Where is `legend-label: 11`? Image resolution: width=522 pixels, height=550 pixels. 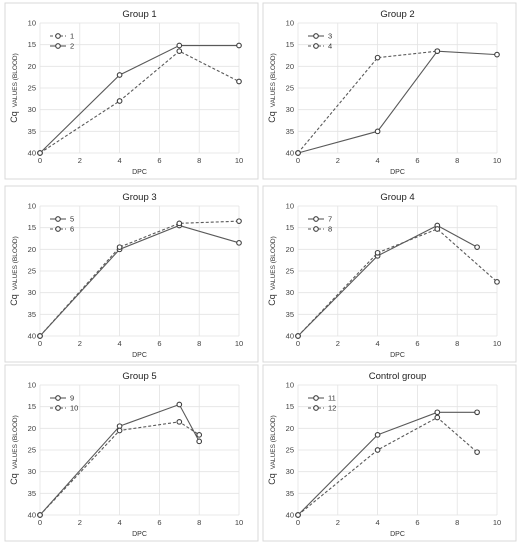
legend-label: 11 is located at coordinates (332, 398).